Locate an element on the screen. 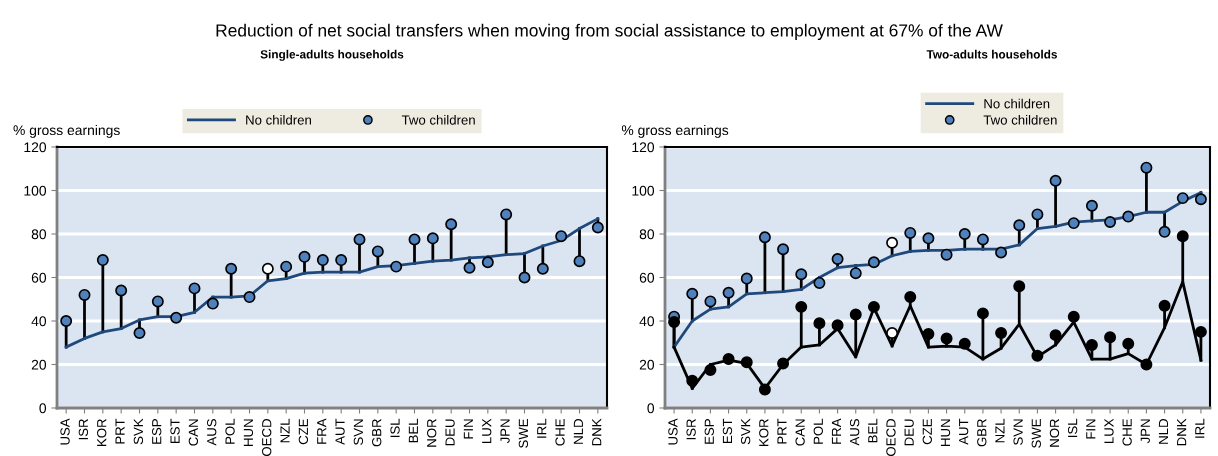 The width and height of the screenshot is (1218, 456). chart-subtitle: Single-adults households is located at coordinates (332, 55).